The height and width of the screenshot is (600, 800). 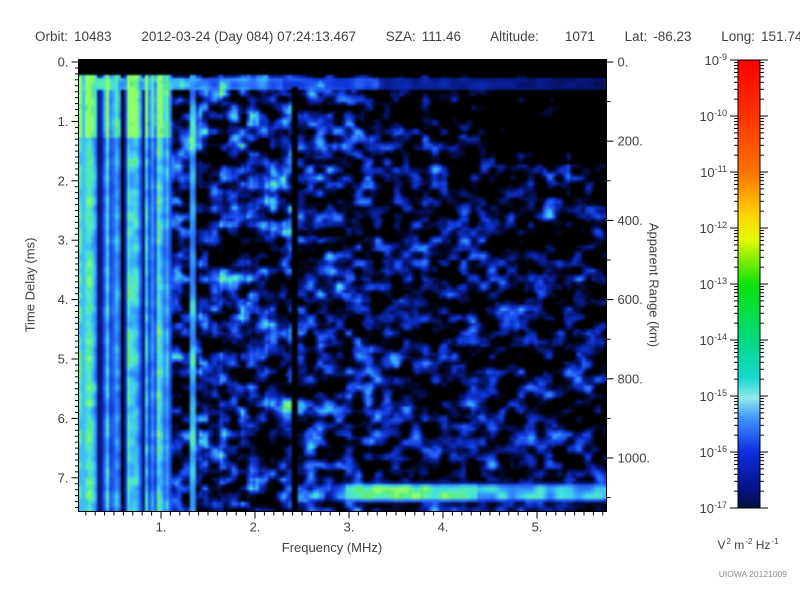 I want to click on lat-label: Lat:, so click(x=636, y=36).